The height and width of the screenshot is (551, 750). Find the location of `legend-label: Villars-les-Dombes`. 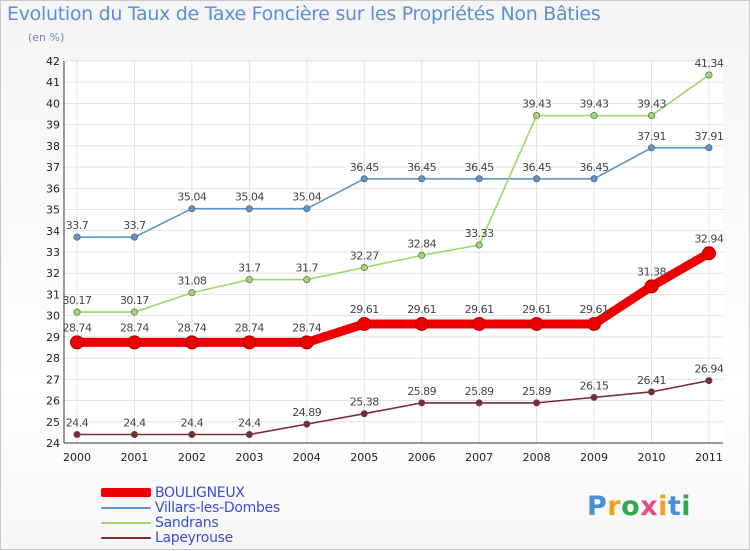

legend-label: Villars-les-Dombes is located at coordinates (217, 507).